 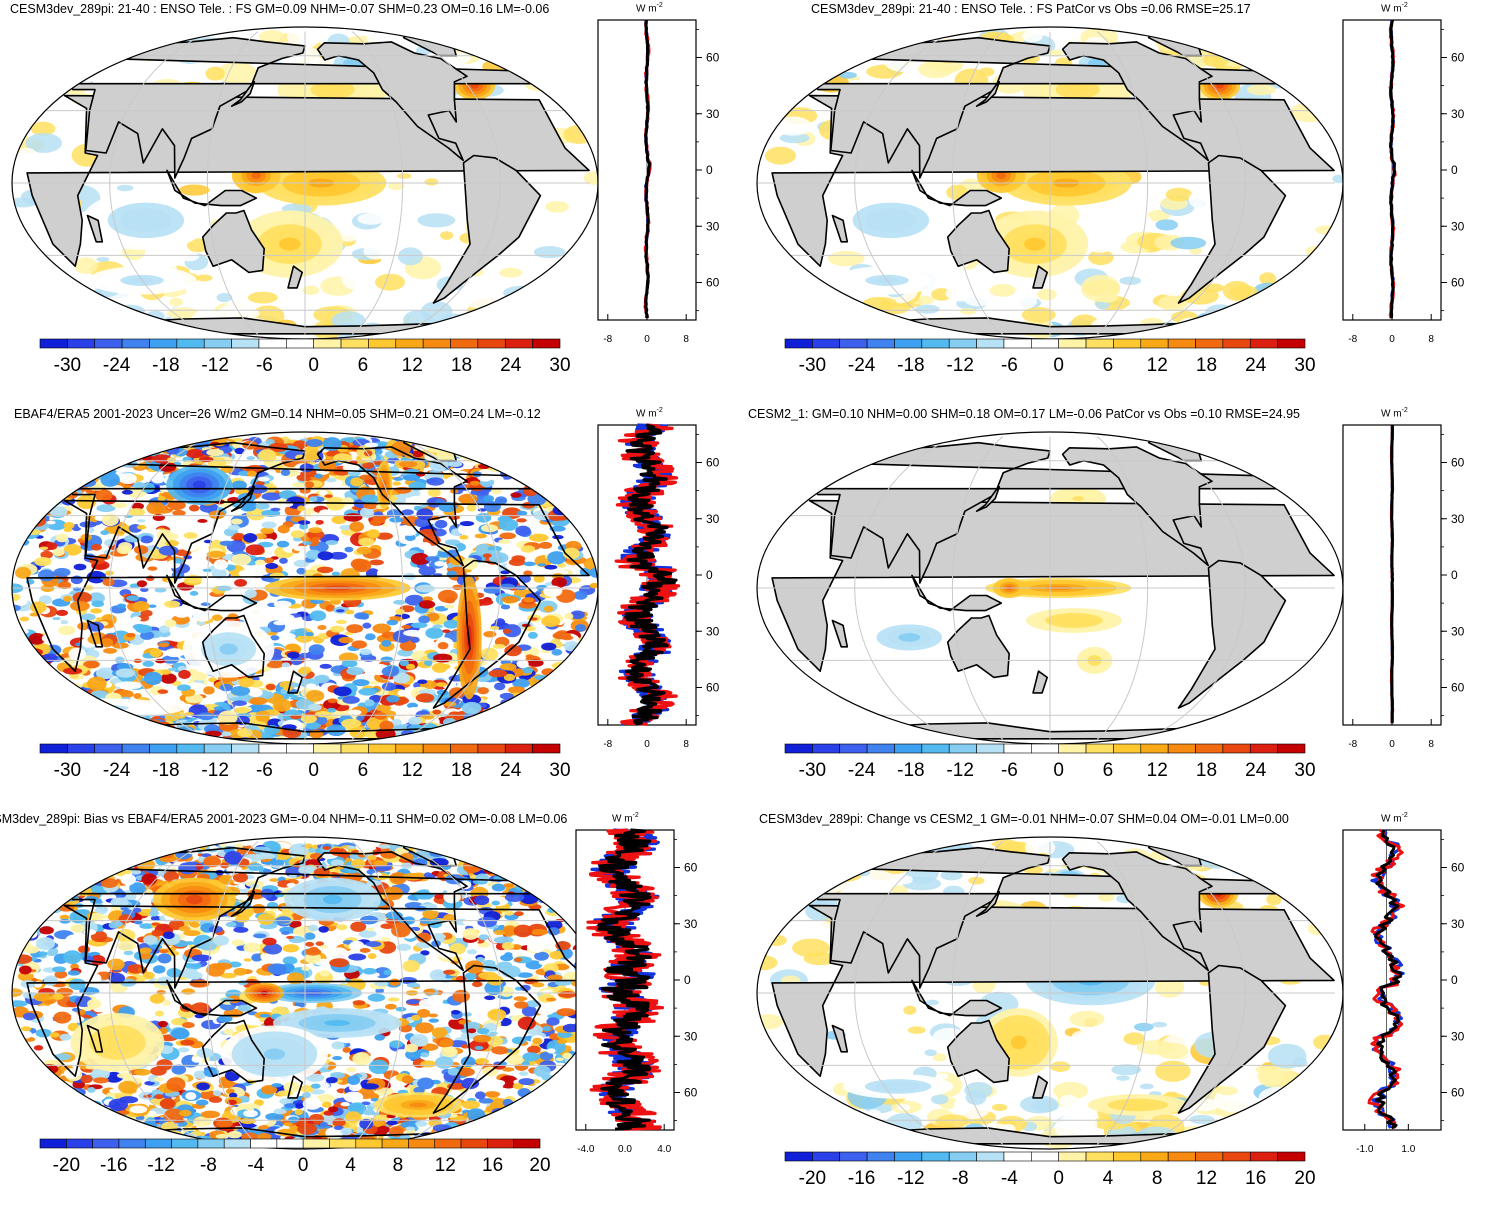 I want to click on colorbar-label: 6, so click(x=1108, y=365).